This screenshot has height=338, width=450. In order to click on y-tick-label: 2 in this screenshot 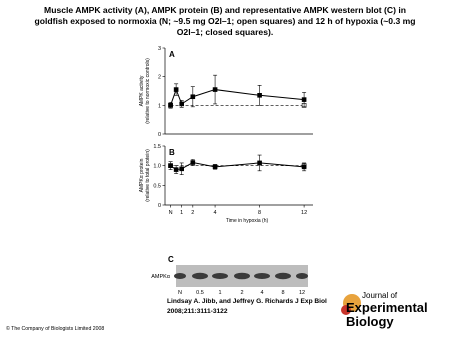, I will do `click(159, 78)`.